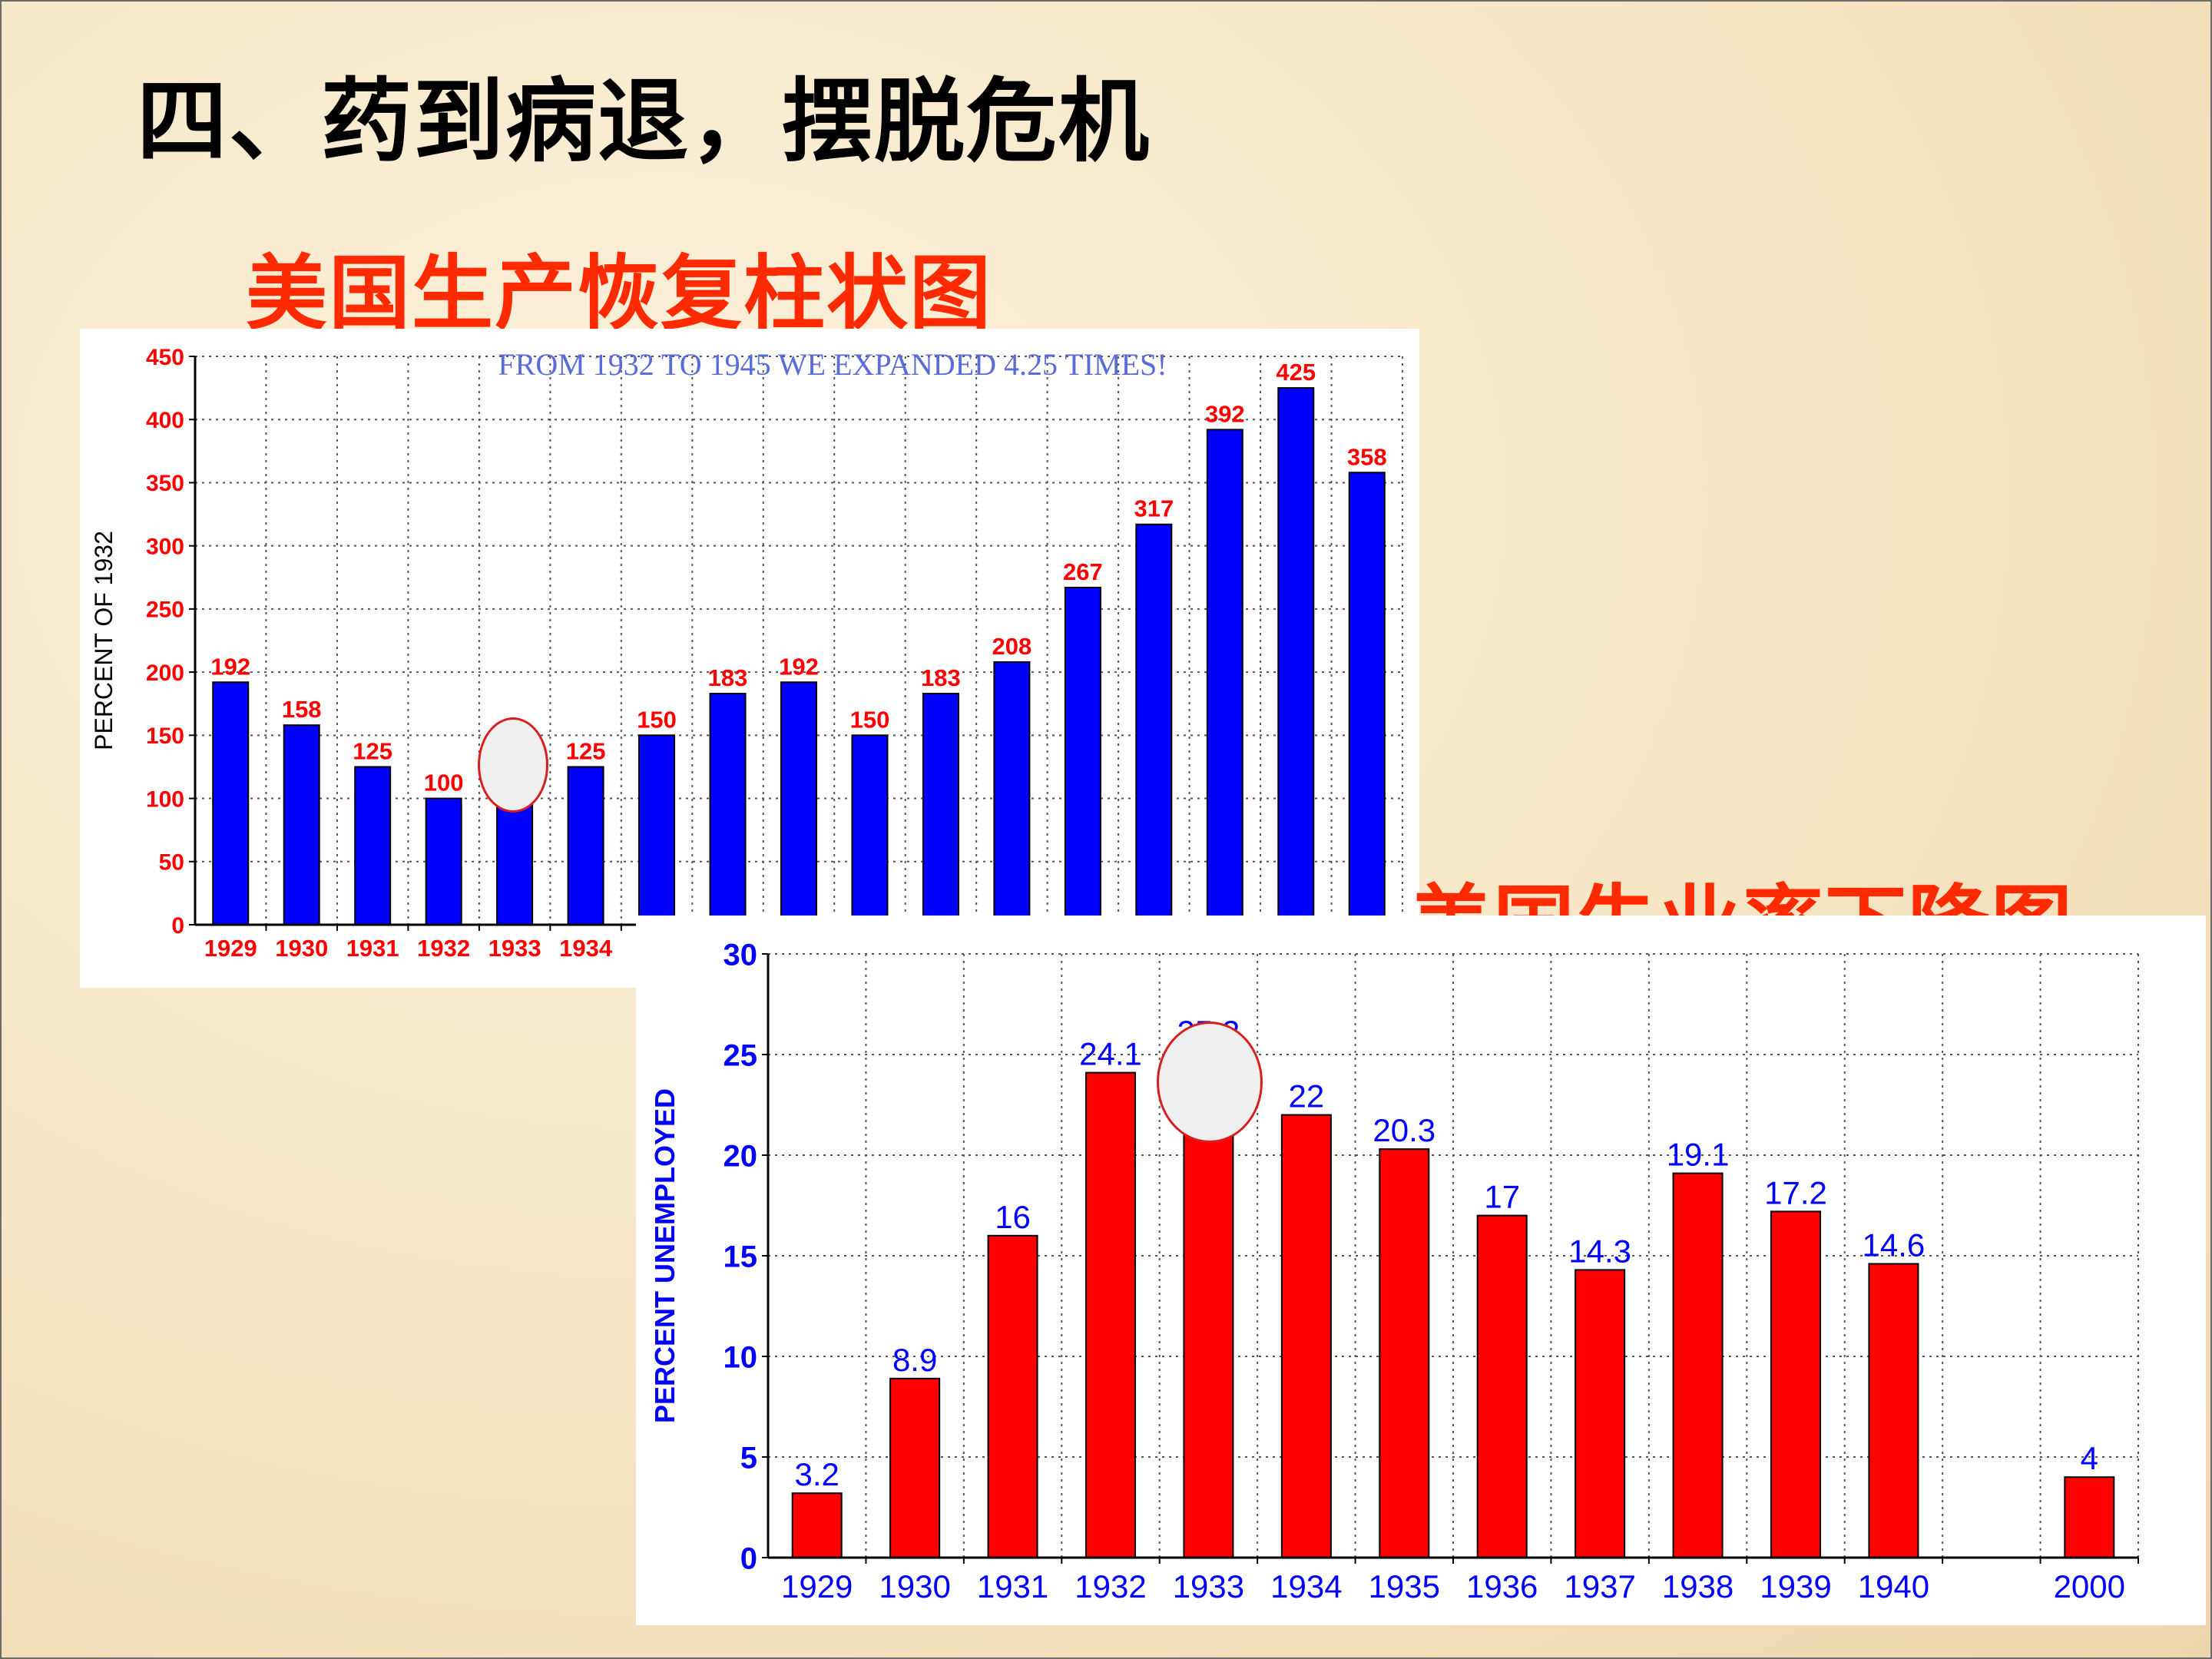  What do you see at coordinates (741, 955) in the screenshot?
I see `y-tick-label: 30` at bounding box center [741, 955].